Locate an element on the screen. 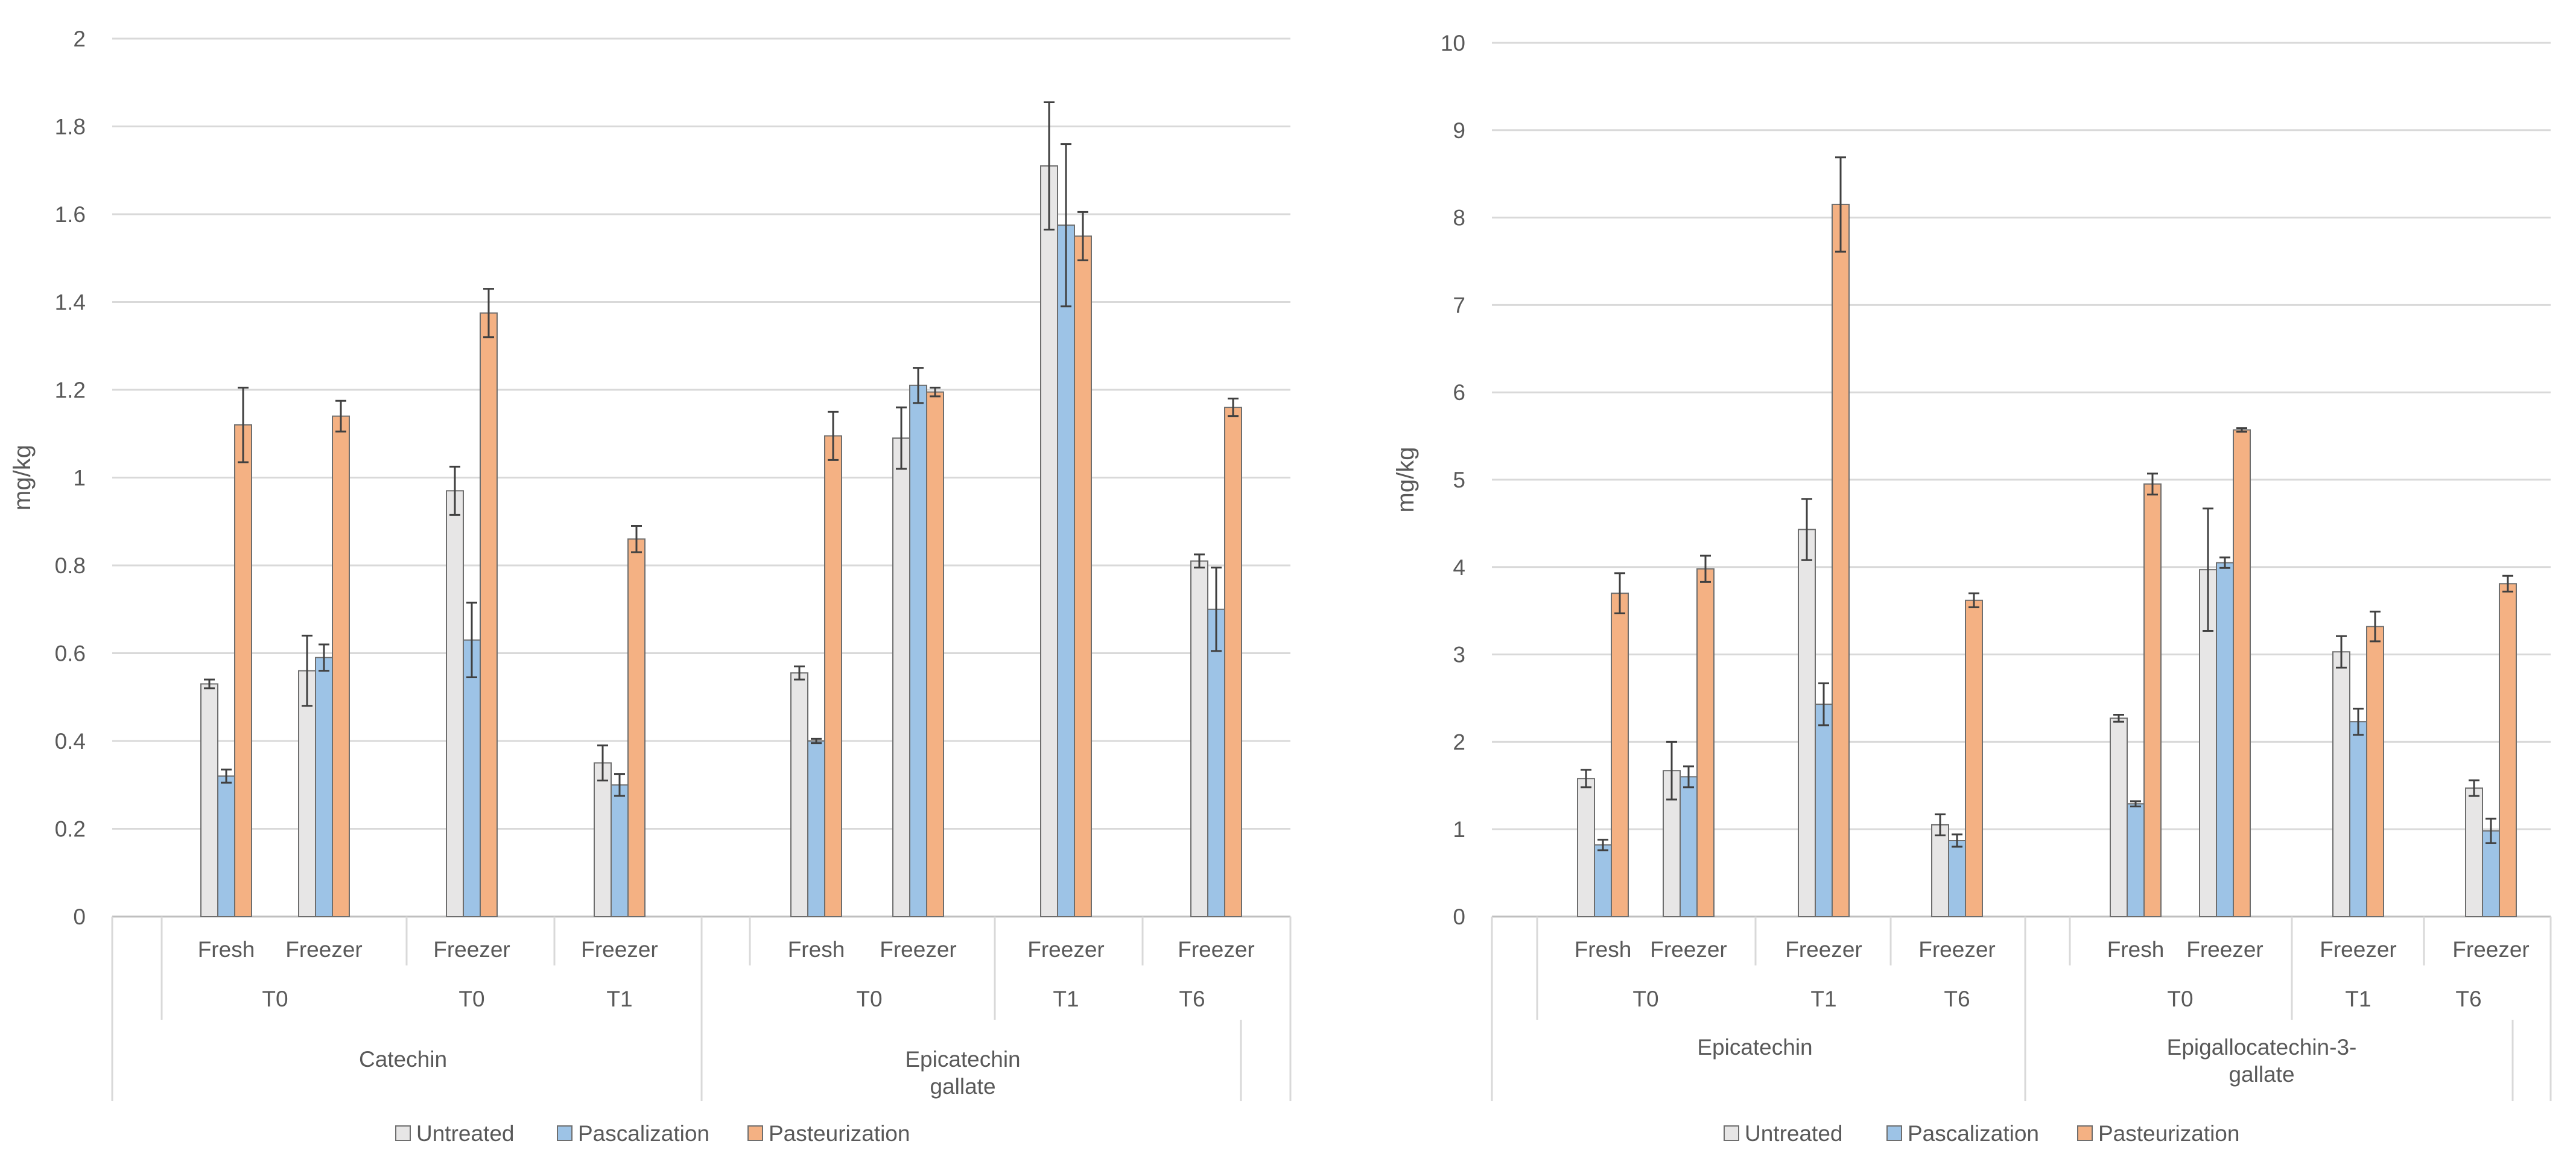  x-tick-compound-label: Catechin is located at coordinates (403, 1059).